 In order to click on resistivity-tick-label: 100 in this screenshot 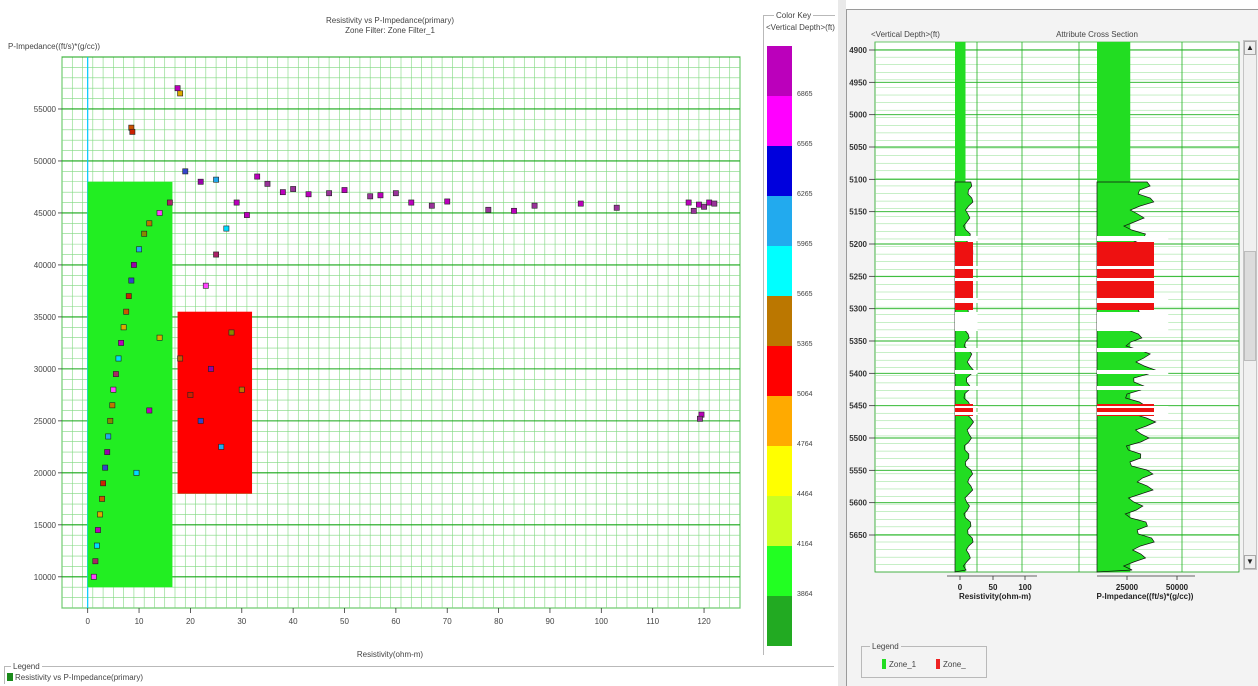, I will do `click(1025, 587)`.